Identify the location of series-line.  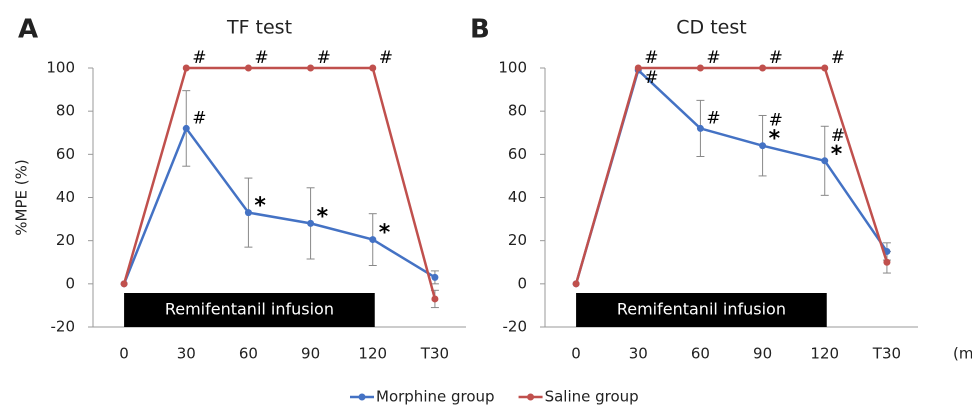
(279, 205).